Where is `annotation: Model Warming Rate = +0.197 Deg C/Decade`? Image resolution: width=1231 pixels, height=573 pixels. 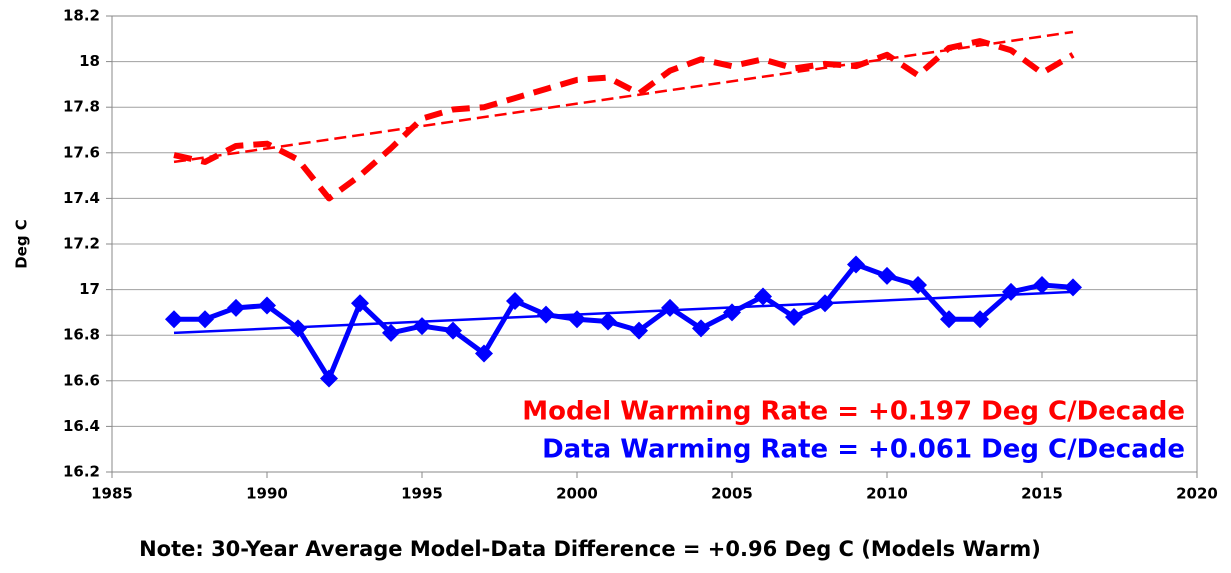 annotation: Model Warming Rate = +0.197 Deg C/Decade is located at coordinates (853, 412).